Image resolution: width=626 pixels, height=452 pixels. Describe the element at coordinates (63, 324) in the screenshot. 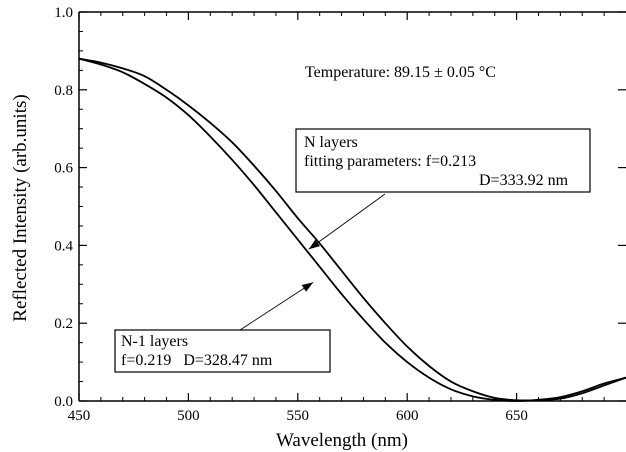

I see `y-tick-label: 0.2` at that location.